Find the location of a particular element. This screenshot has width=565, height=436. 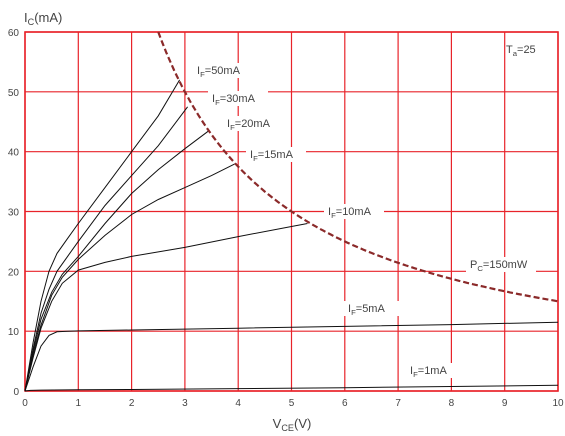

x-tick-label: 0 is located at coordinates (25, 403).